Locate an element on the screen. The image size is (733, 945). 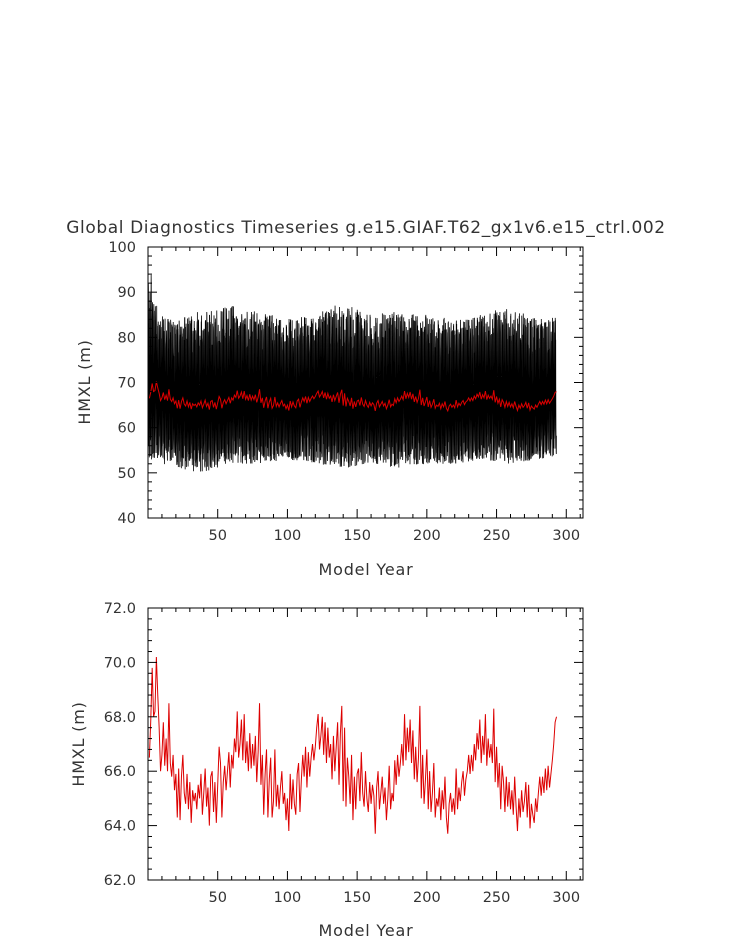
y-tick-label: 62.0 is located at coordinates (120, 881).